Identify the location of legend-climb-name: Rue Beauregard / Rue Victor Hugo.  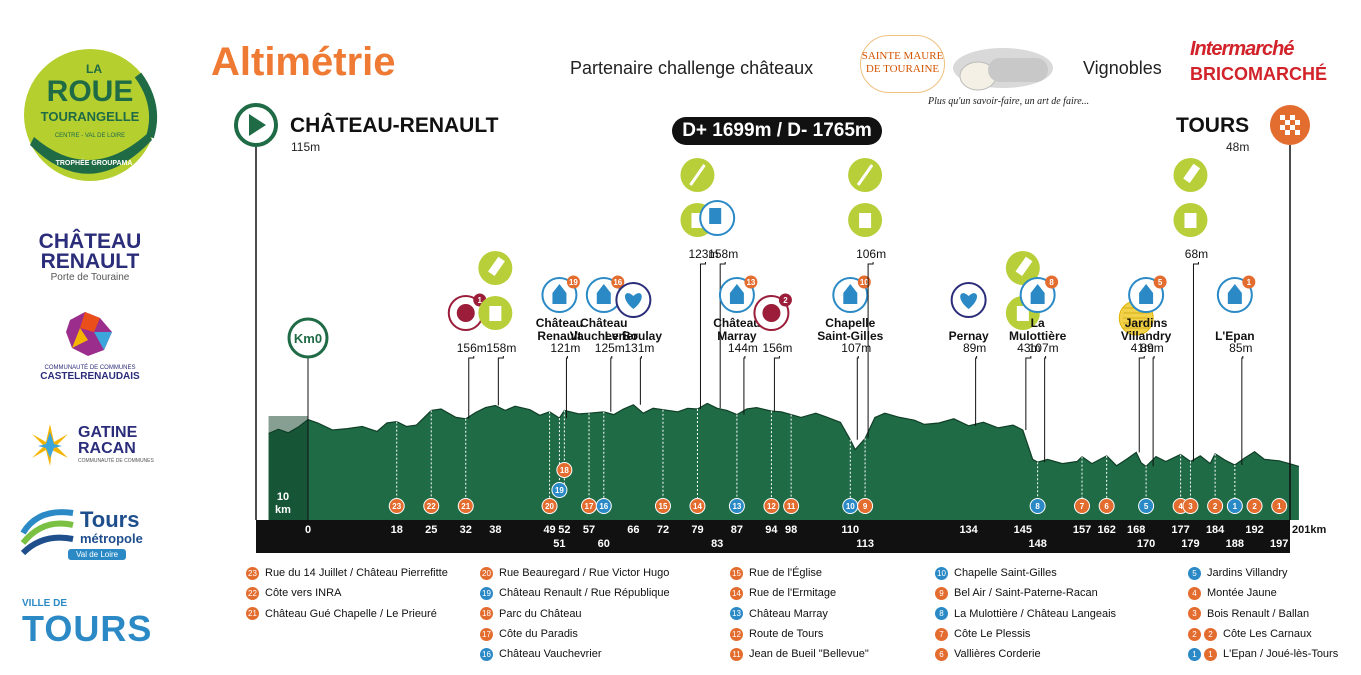
(584, 573).